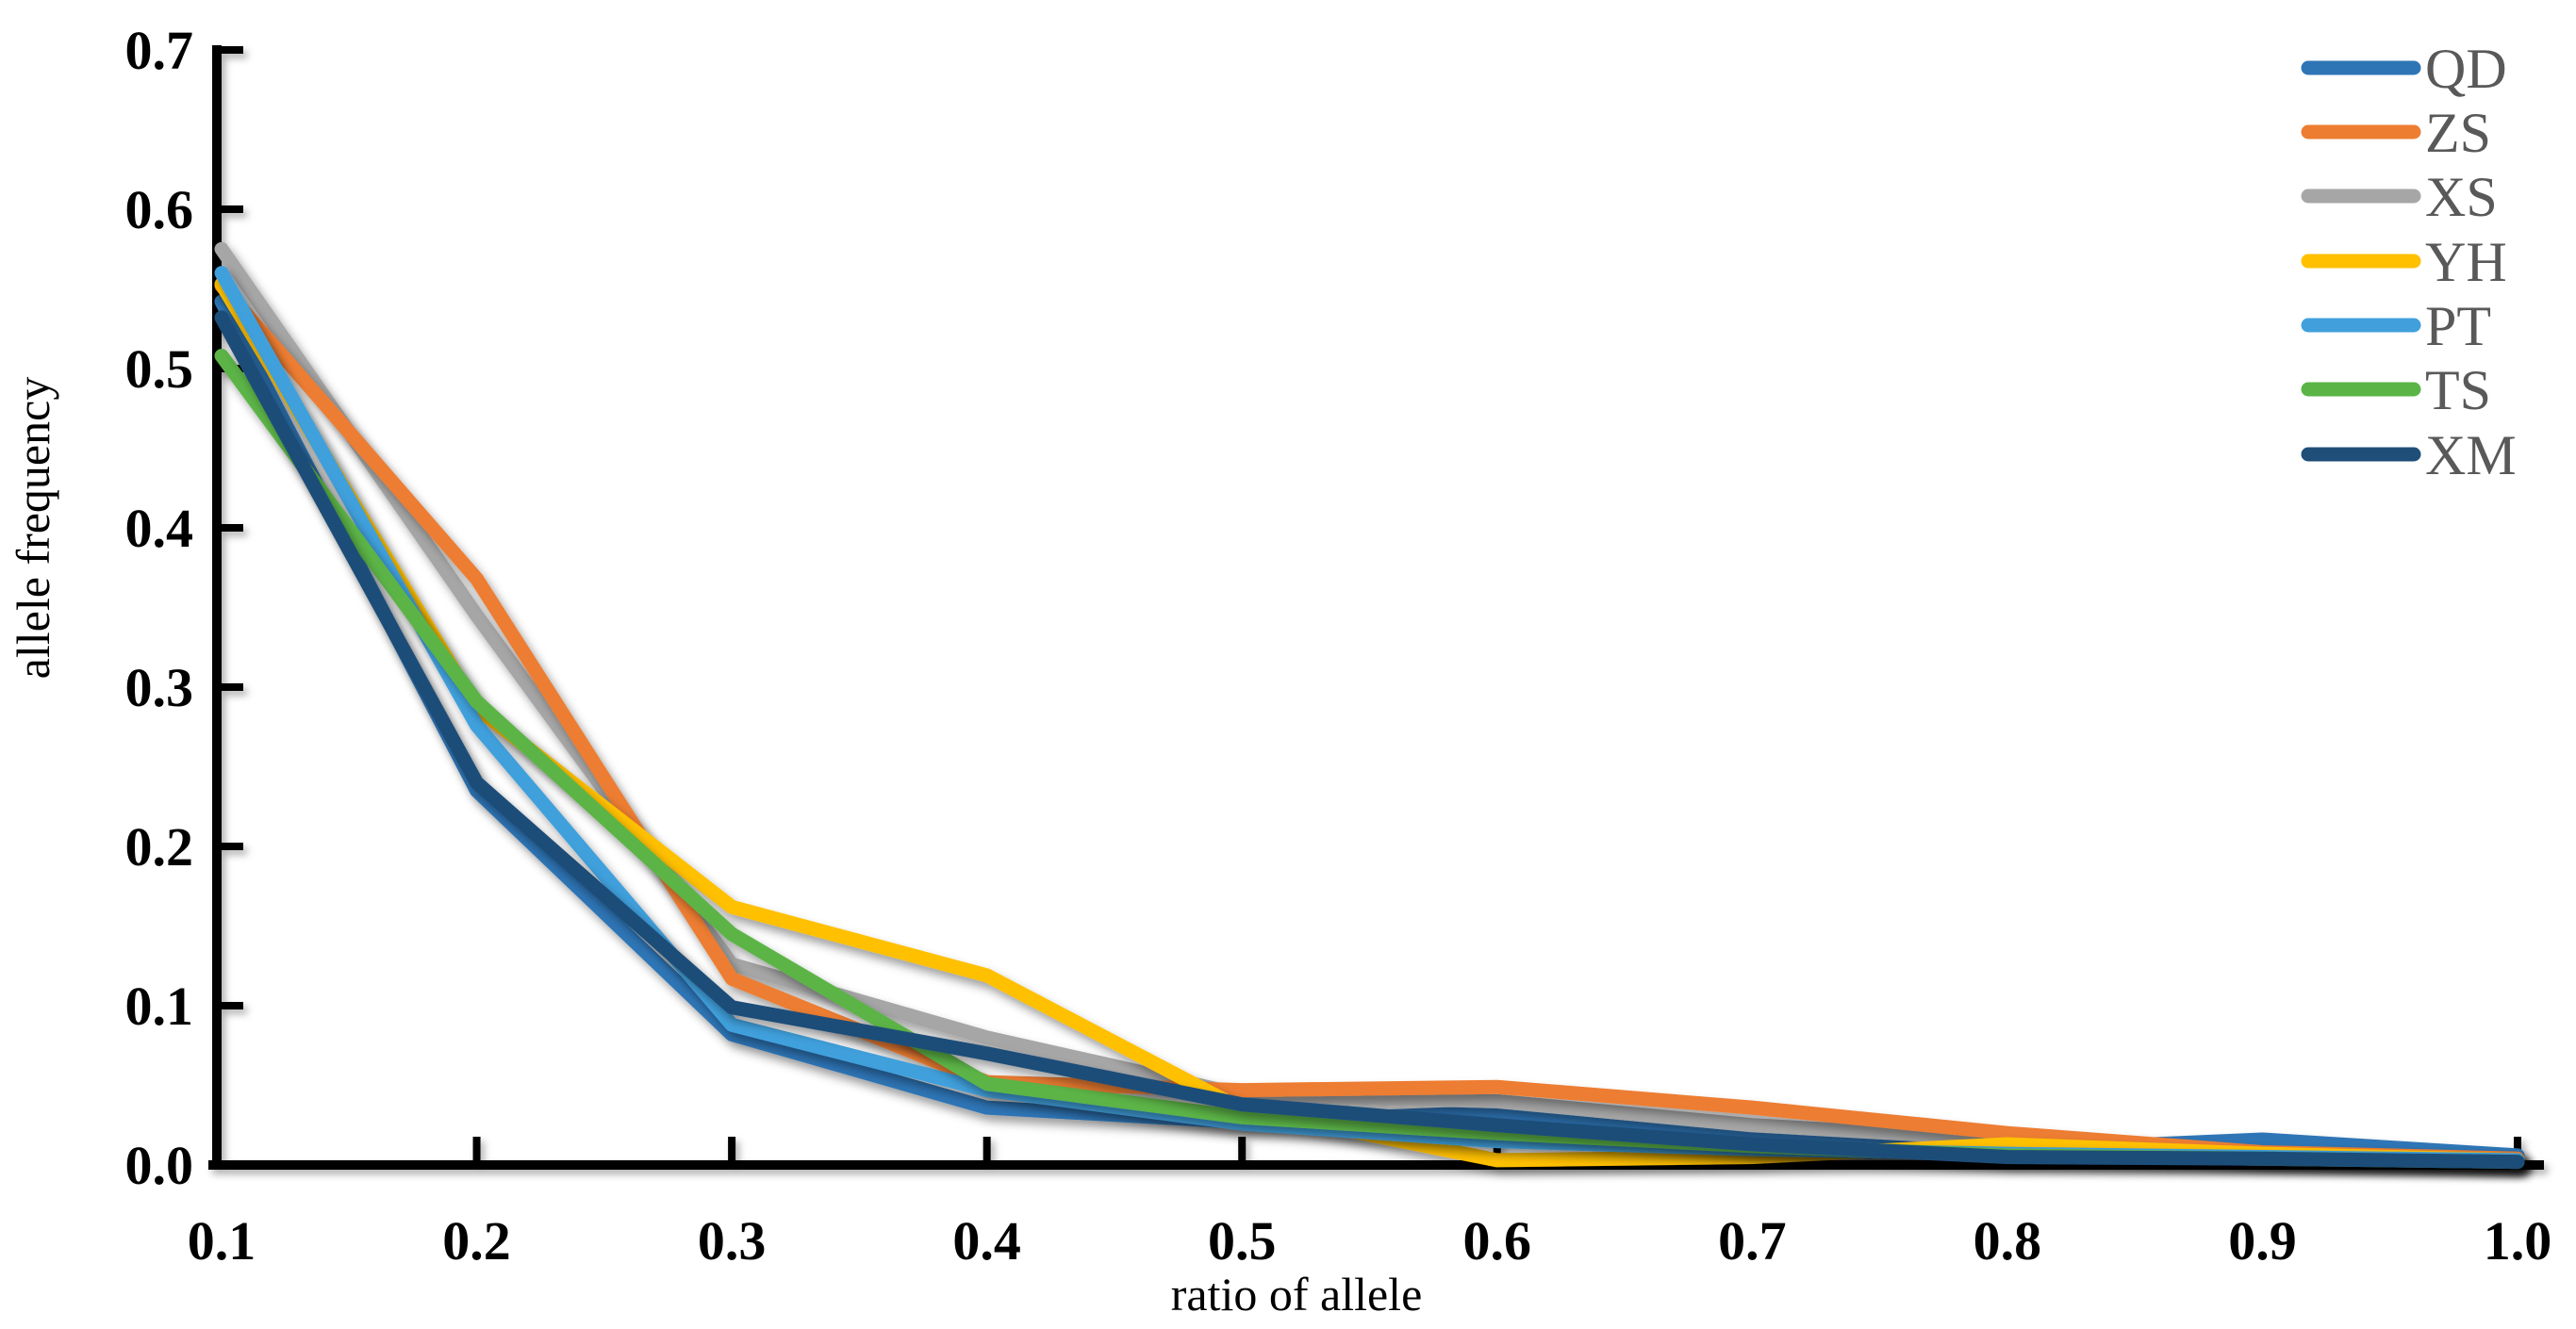 The width and height of the screenshot is (2576, 1329). Describe the element at coordinates (159, 50) in the screenshot. I see `y-tick-label-0.7: 0.7` at that location.